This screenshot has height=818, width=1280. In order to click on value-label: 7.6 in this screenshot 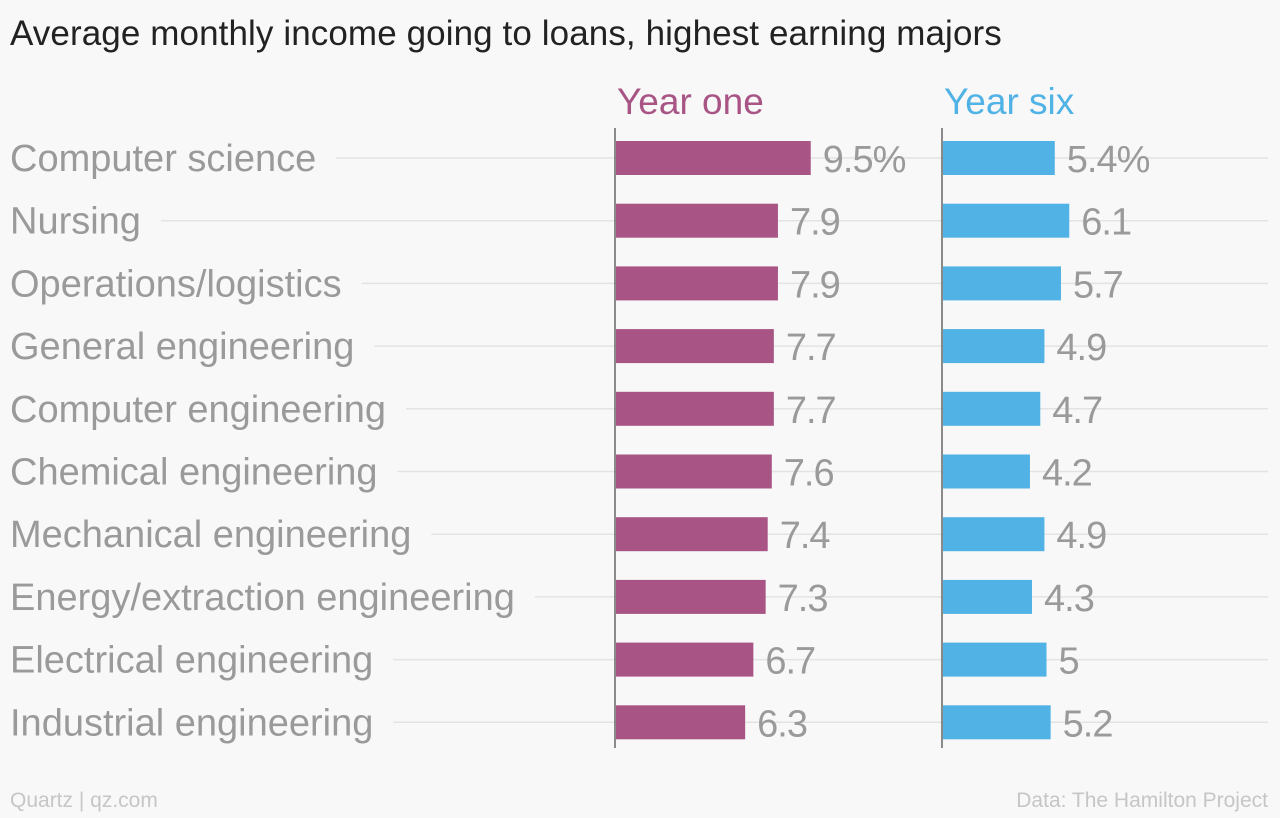, I will do `click(809, 474)`.